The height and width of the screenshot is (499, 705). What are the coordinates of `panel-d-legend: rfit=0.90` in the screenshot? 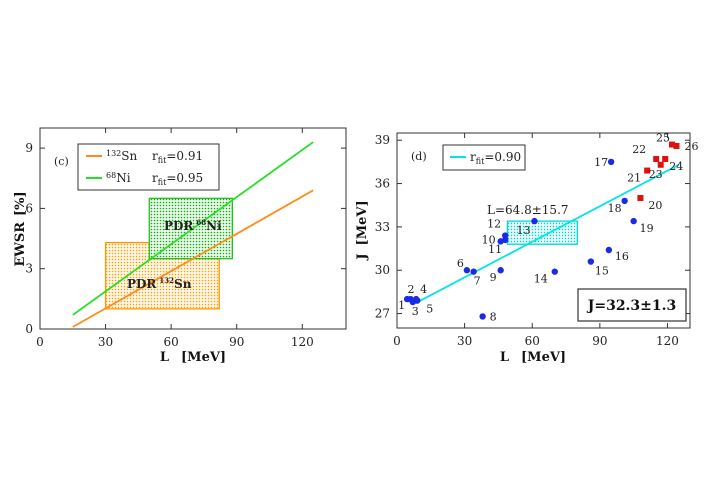 It's located at (484, 157).